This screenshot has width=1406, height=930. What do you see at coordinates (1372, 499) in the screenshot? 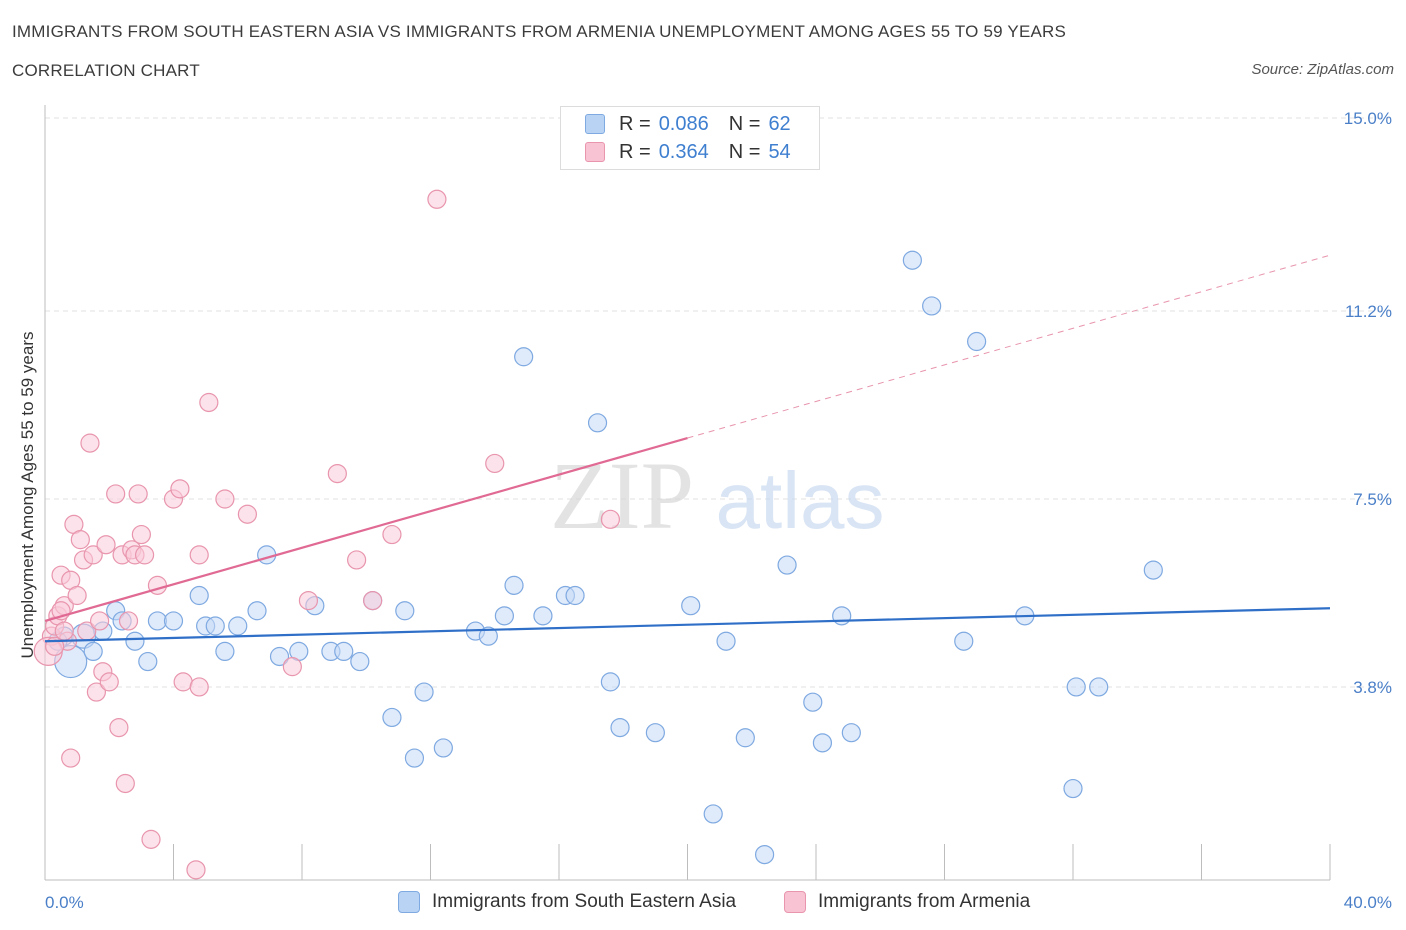
I see `y-tick-label: 7.5%` at bounding box center [1372, 499].